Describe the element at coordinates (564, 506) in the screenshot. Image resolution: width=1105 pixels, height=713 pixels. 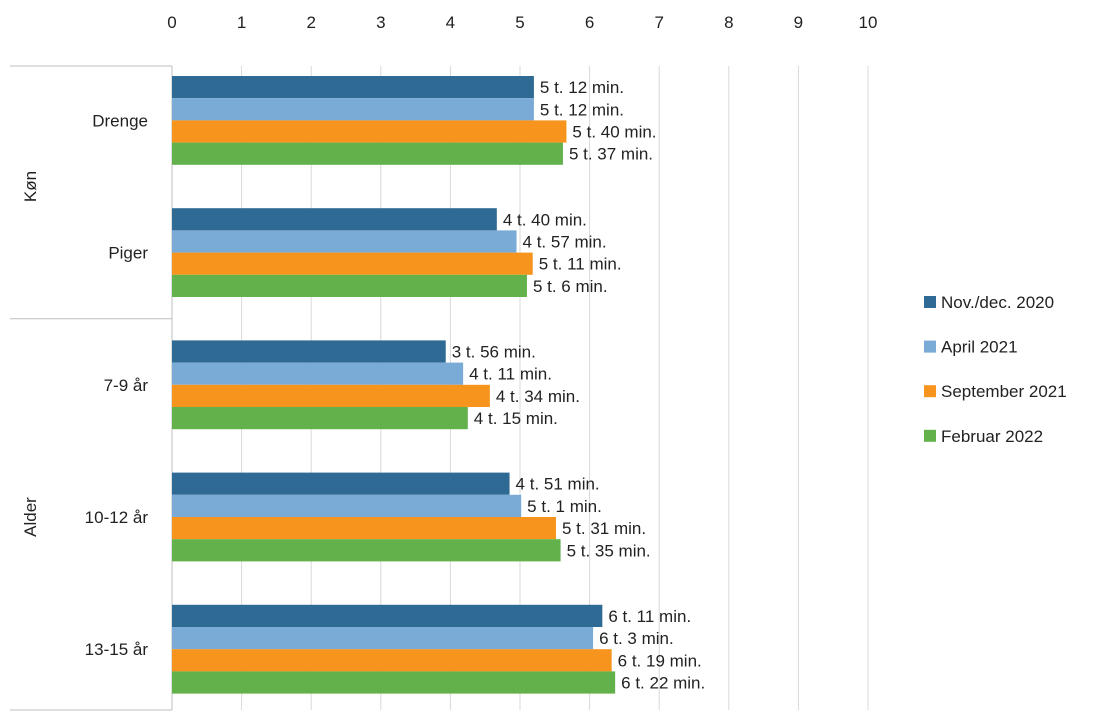
I see `data-label: 5 t. 1 min.` at that location.